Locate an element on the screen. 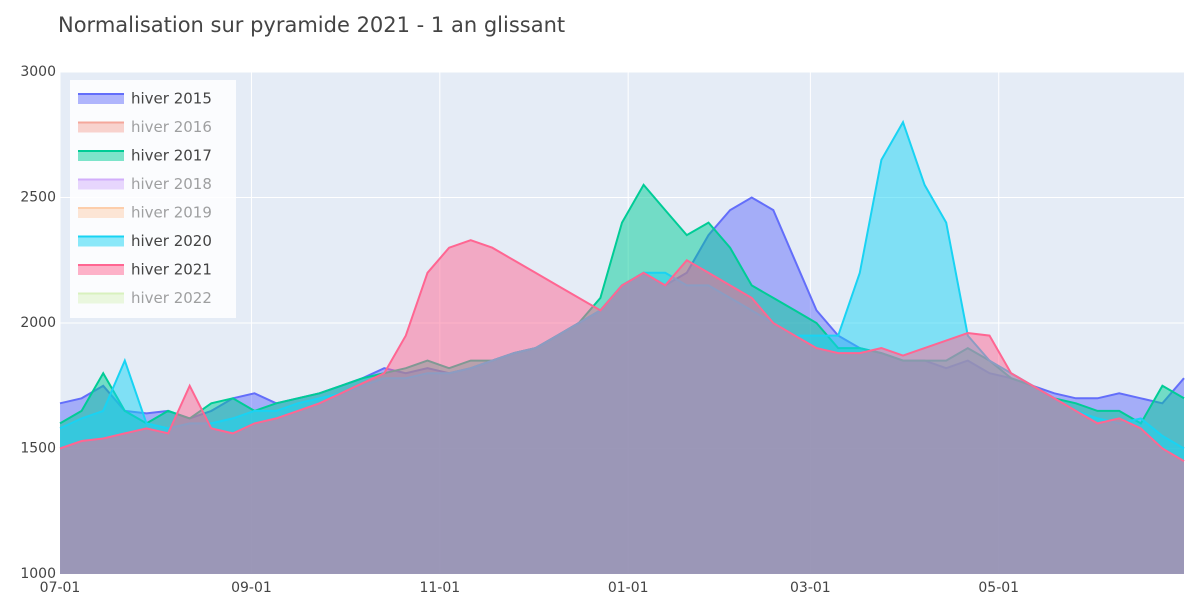 This screenshot has height=596, width=1186. y-tick-label: 1000 is located at coordinates (38, 574).